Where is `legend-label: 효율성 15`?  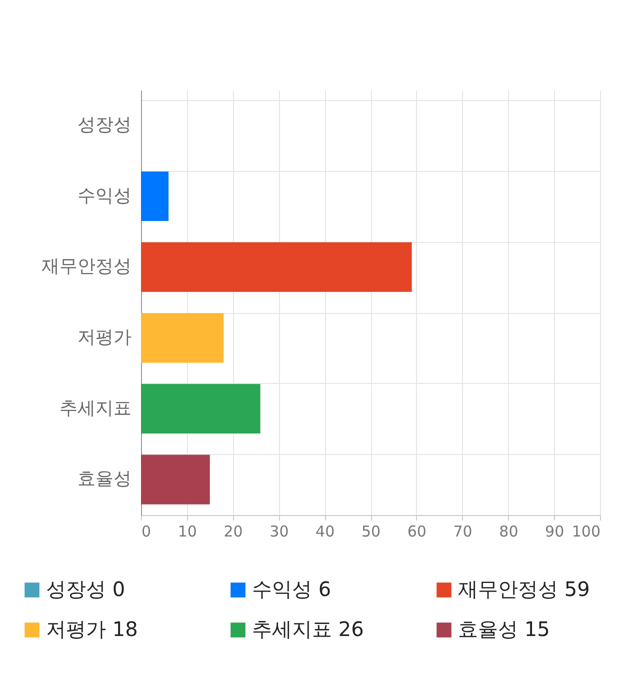
legend-label: 효율성 15 is located at coordinates (504, 629).